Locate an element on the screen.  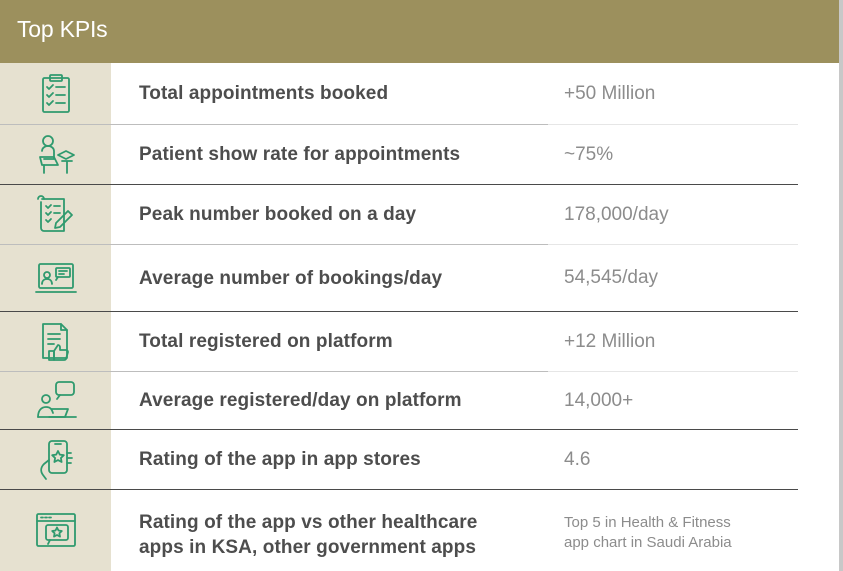
kpi-label: Total appointments booked is located at coordinates (264, 93).